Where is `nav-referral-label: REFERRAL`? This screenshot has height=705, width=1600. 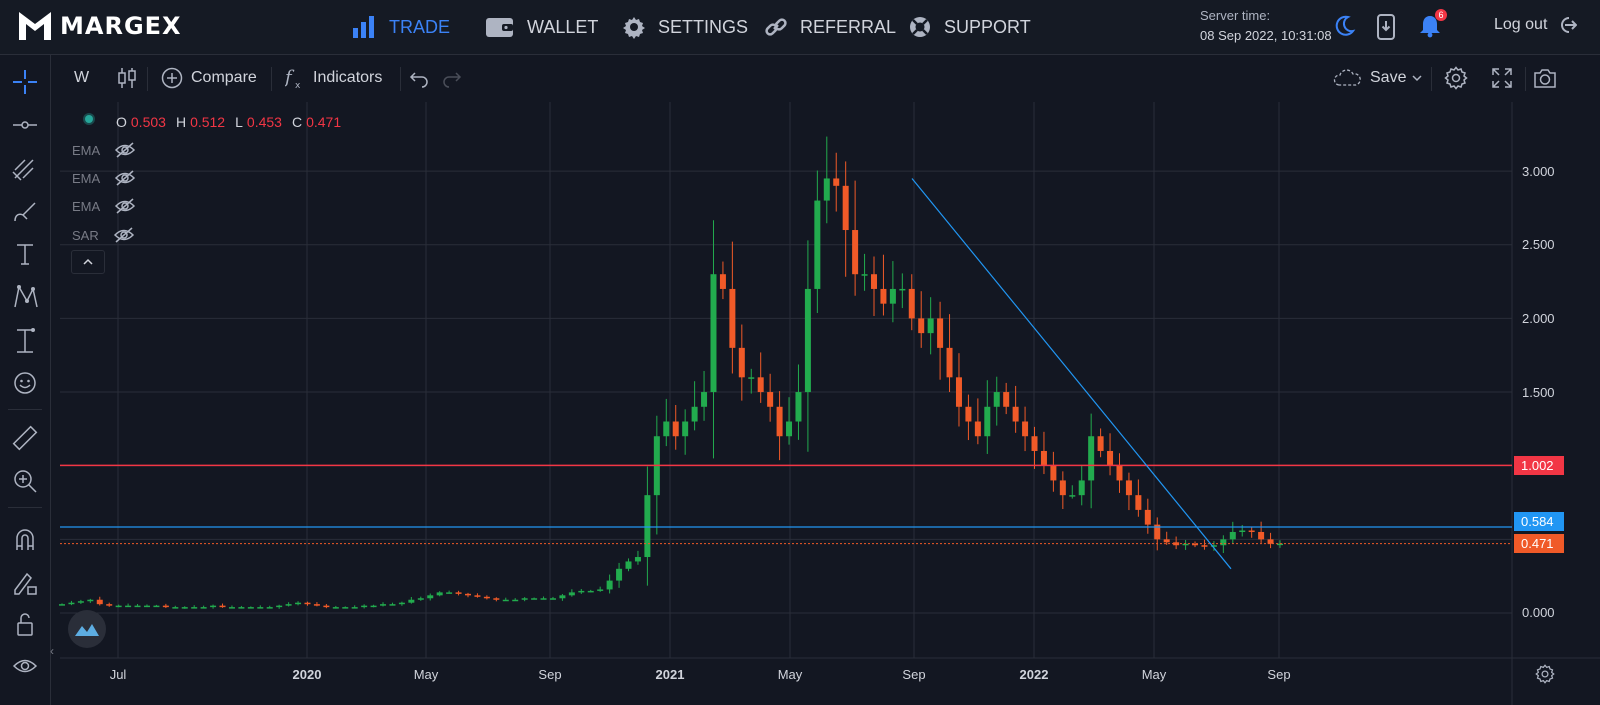
nav-referral-label: REFERRAL is located at coordinates (848, 26).